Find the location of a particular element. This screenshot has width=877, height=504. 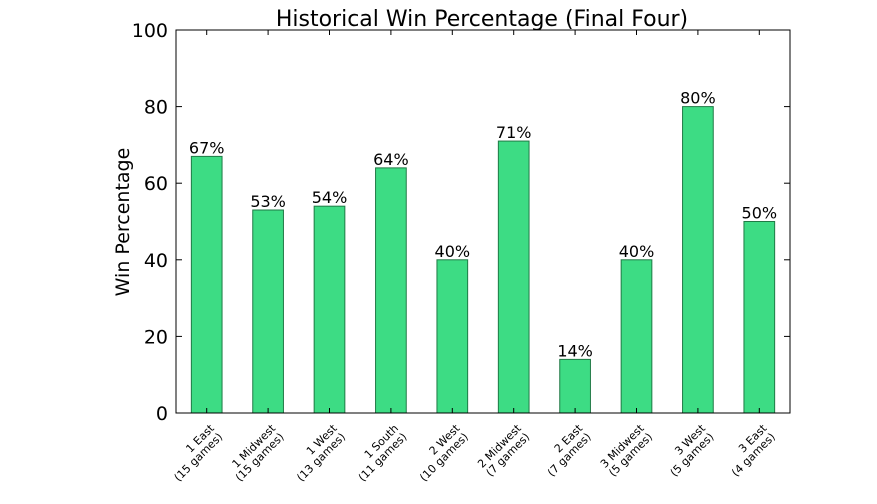

y-tick-label: 0 is located at coordinates (162, 414).